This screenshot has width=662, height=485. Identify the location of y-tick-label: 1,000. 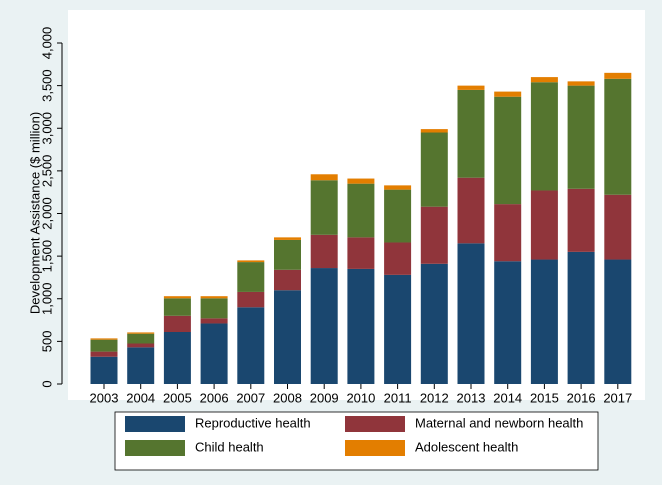
(46, 298).